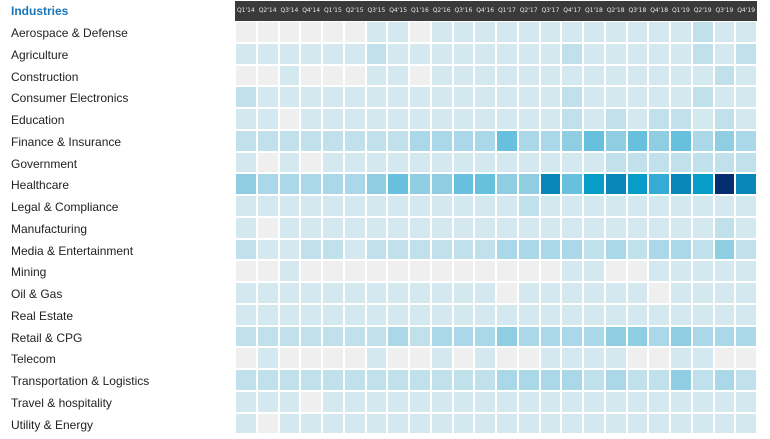  Describe the element at coordinates (441, 10) in the screenshot. I see `column-label: Q2'16` at that location.